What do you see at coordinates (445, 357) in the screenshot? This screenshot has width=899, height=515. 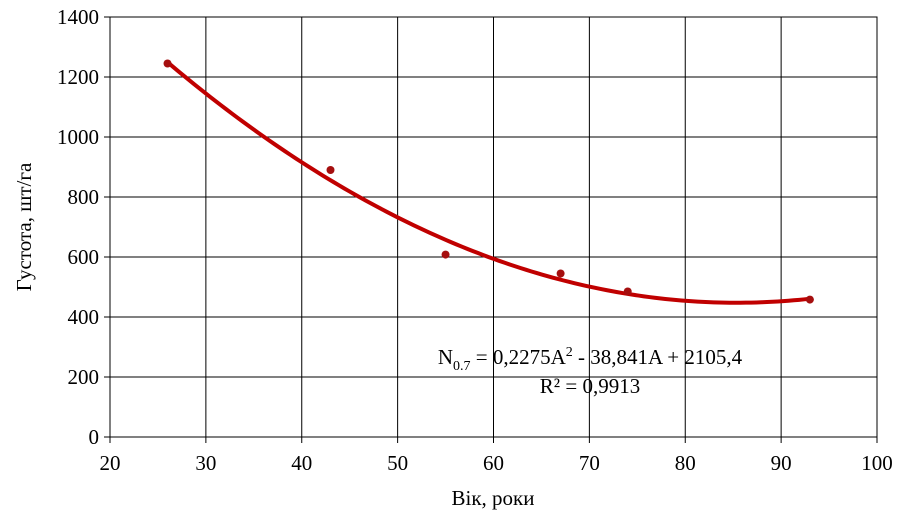 I see `equation-lhs: N` at bounding box center [445, 357].